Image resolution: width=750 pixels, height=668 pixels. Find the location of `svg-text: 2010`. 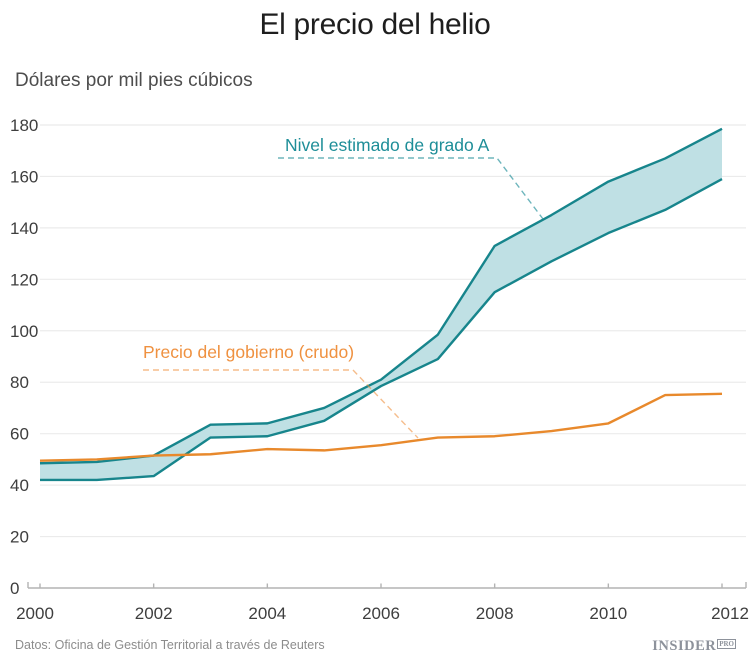

svg-text: 2010 is located at coordinates (608, 613).